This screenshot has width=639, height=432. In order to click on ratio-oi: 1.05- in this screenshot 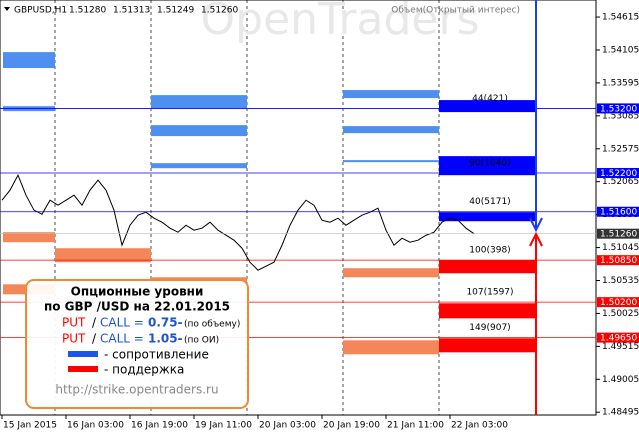, I will do `click(165, 339)`.